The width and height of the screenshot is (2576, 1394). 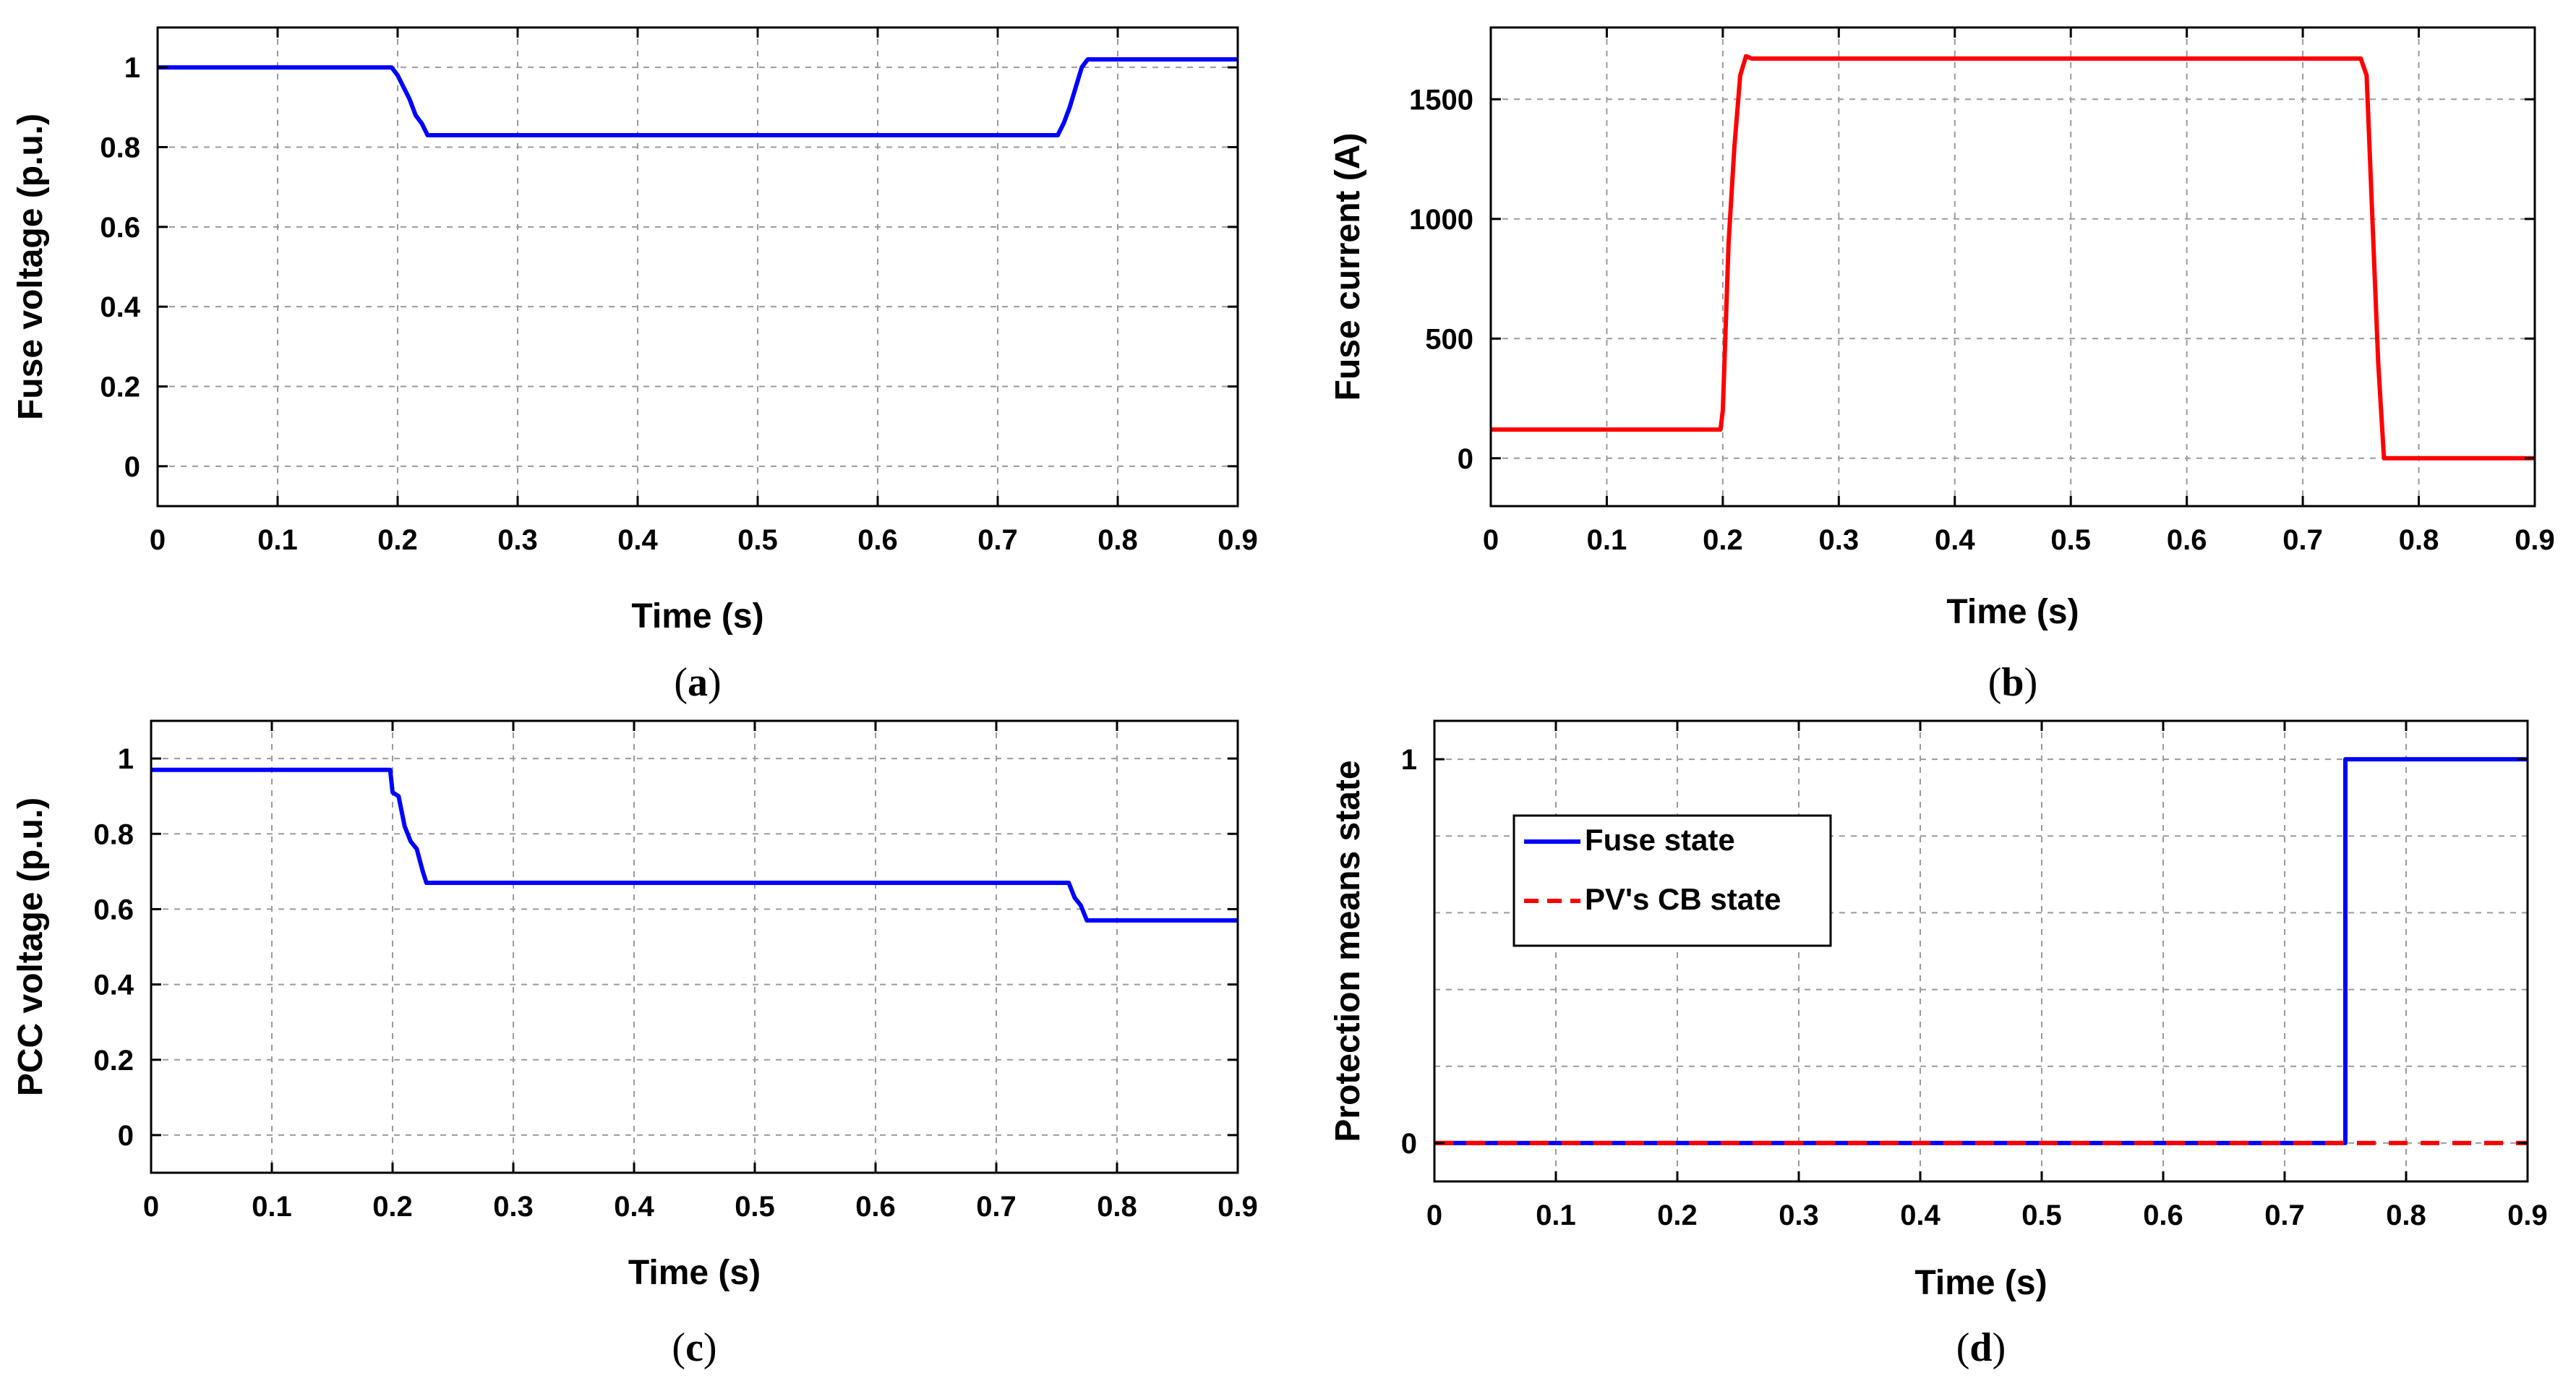 I want to click on y-axis-label: PCC voltage (p.u.), so click(x=31, y=947).